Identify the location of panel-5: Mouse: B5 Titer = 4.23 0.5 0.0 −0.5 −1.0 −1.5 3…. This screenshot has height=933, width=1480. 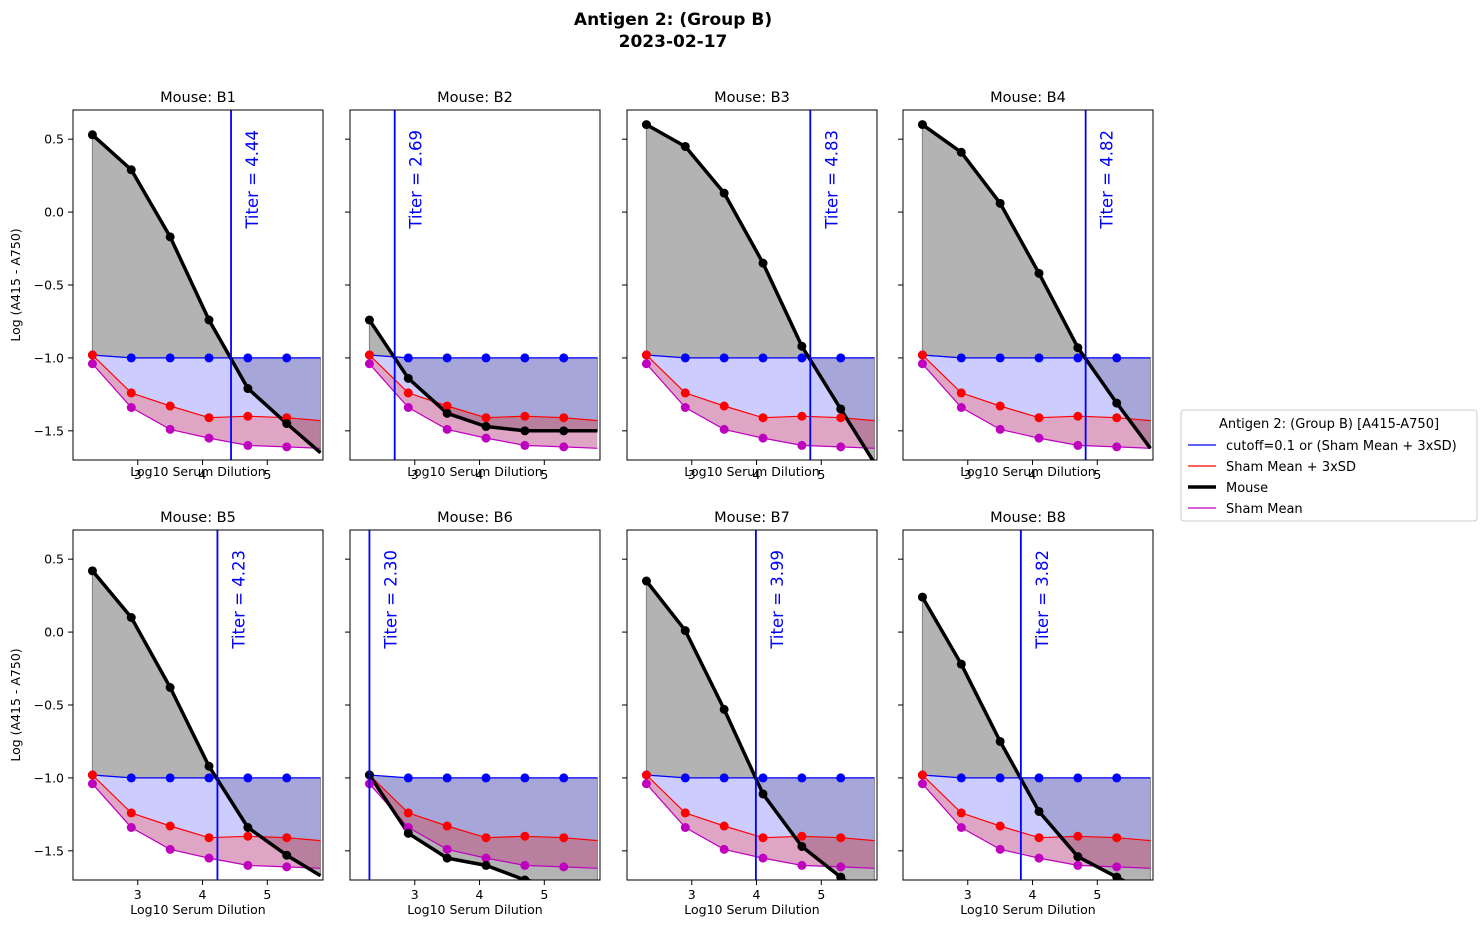
(166, 713).